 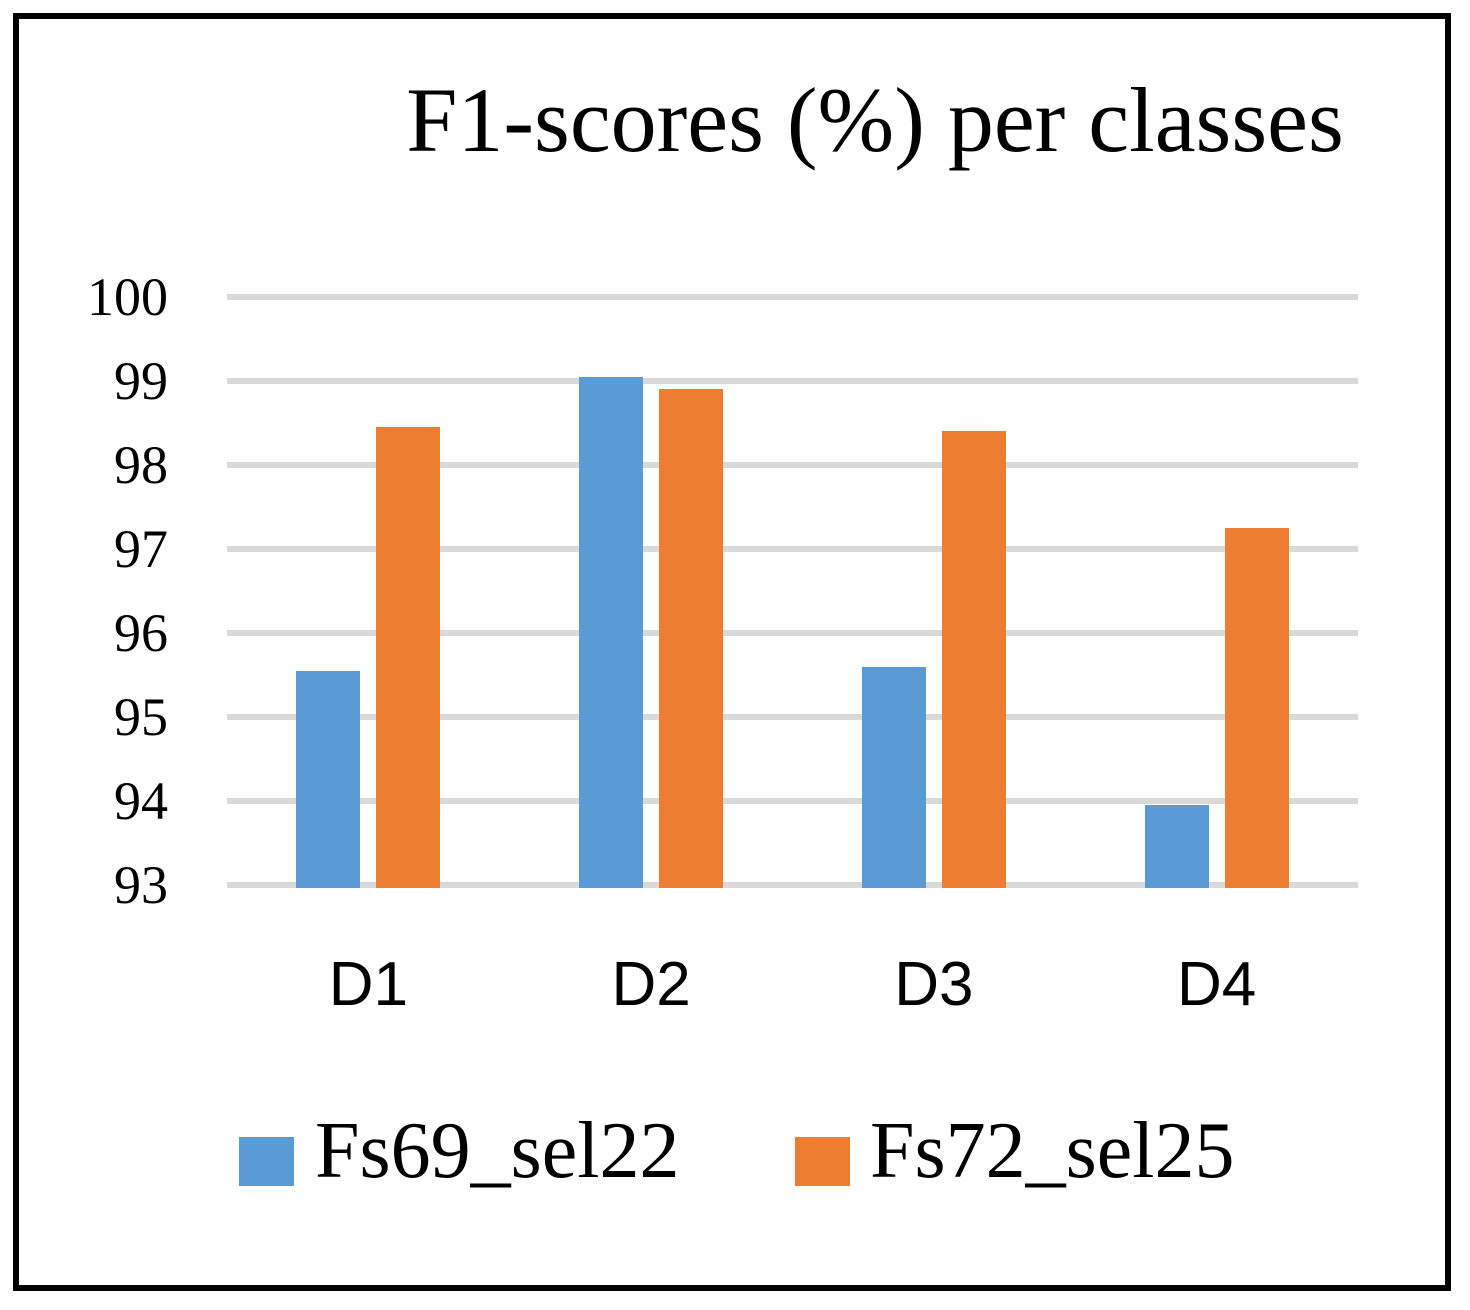 I want to click on bar-Fs69_sel22-D2, so click(x=611, y=632).